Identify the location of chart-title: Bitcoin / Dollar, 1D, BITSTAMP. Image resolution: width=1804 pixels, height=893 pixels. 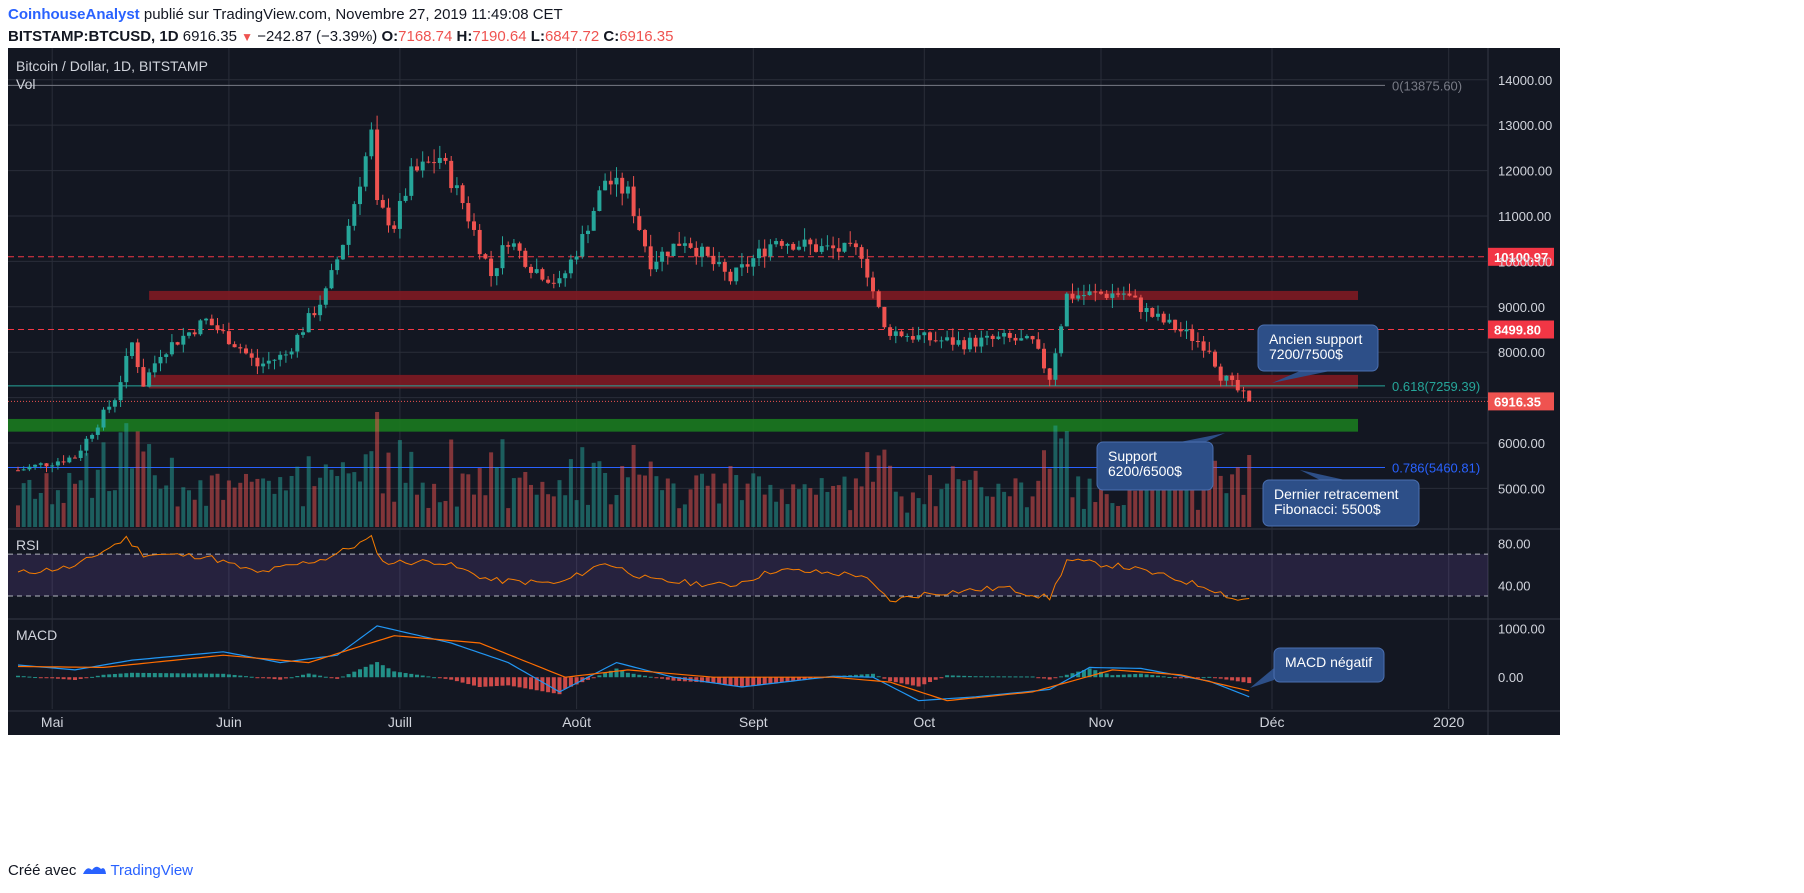
(112, 66).